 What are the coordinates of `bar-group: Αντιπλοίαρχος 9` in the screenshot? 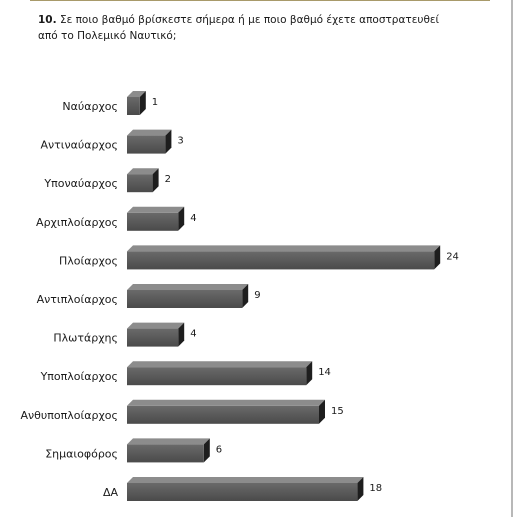 It's located at (149, 296).